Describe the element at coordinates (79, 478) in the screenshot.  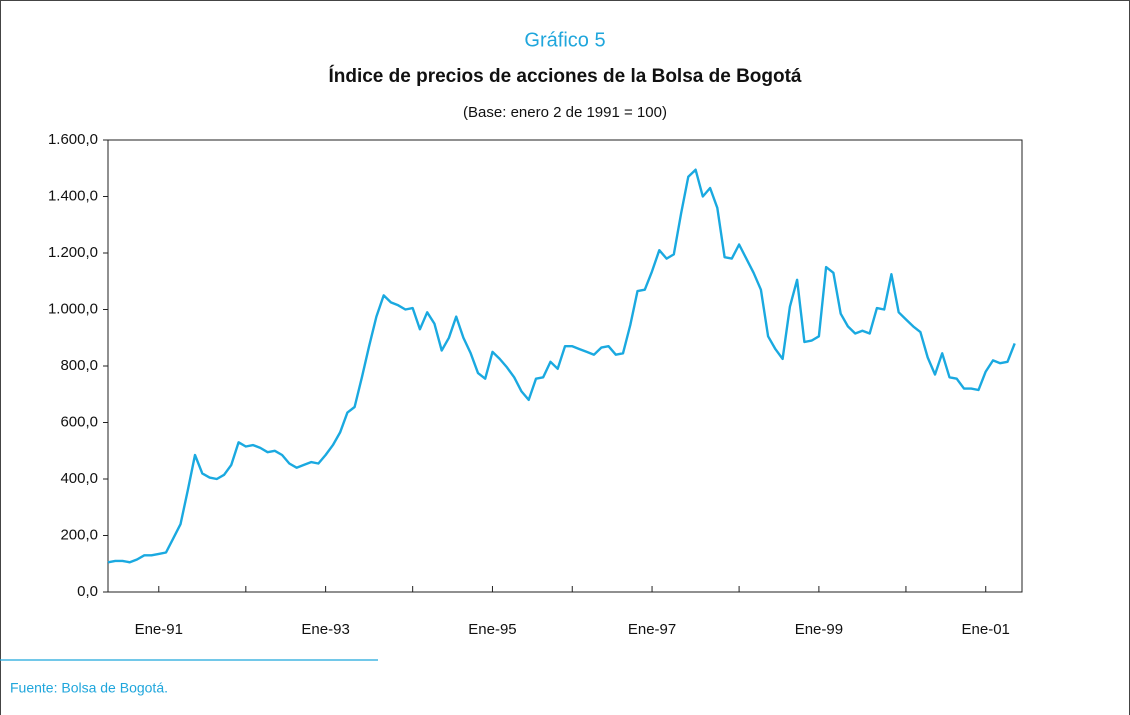
I see `y-tick-label: 400,0` at that location.